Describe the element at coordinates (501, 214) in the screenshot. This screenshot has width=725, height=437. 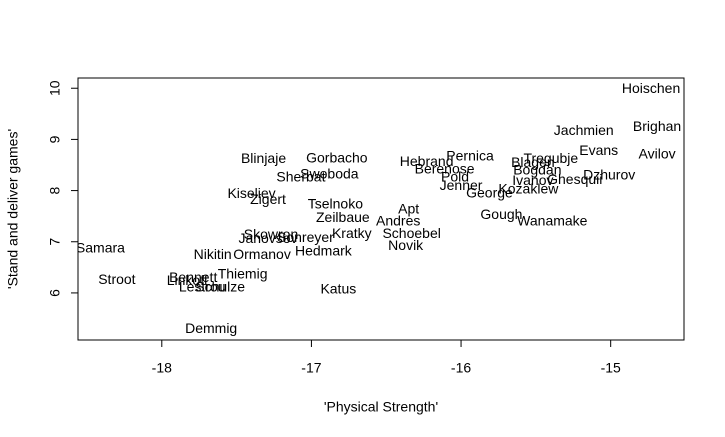
I see `point-label: Gough` at that location.